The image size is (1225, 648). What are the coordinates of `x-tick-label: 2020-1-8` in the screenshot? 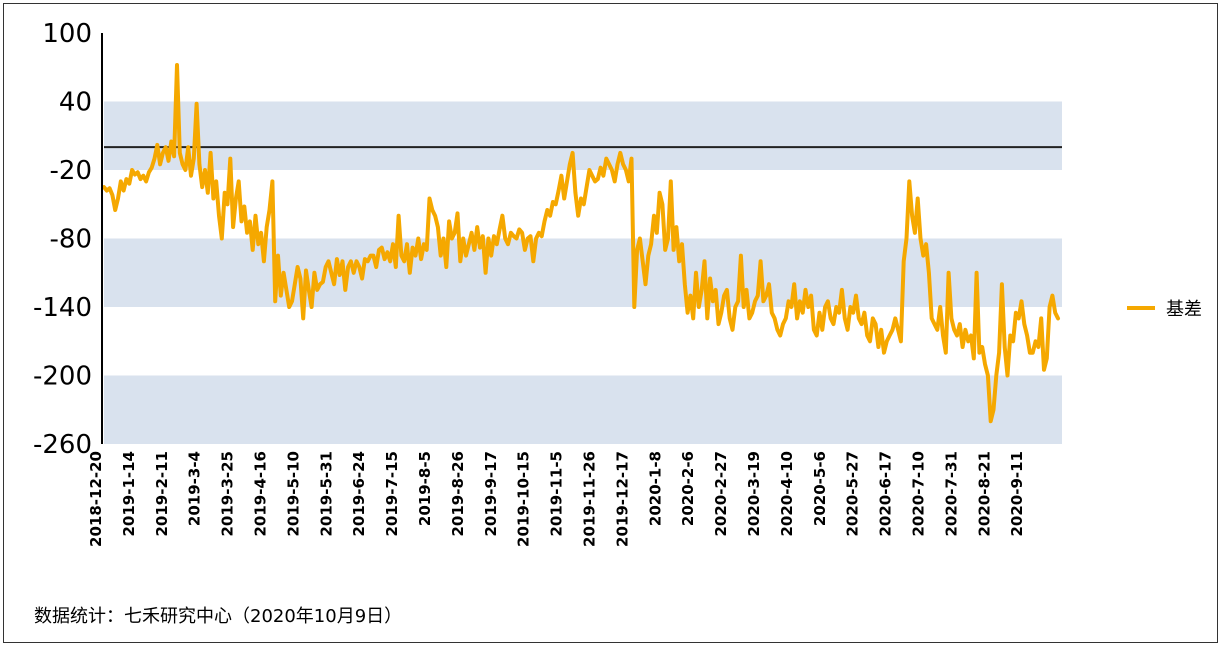 It's located at (655, 488).